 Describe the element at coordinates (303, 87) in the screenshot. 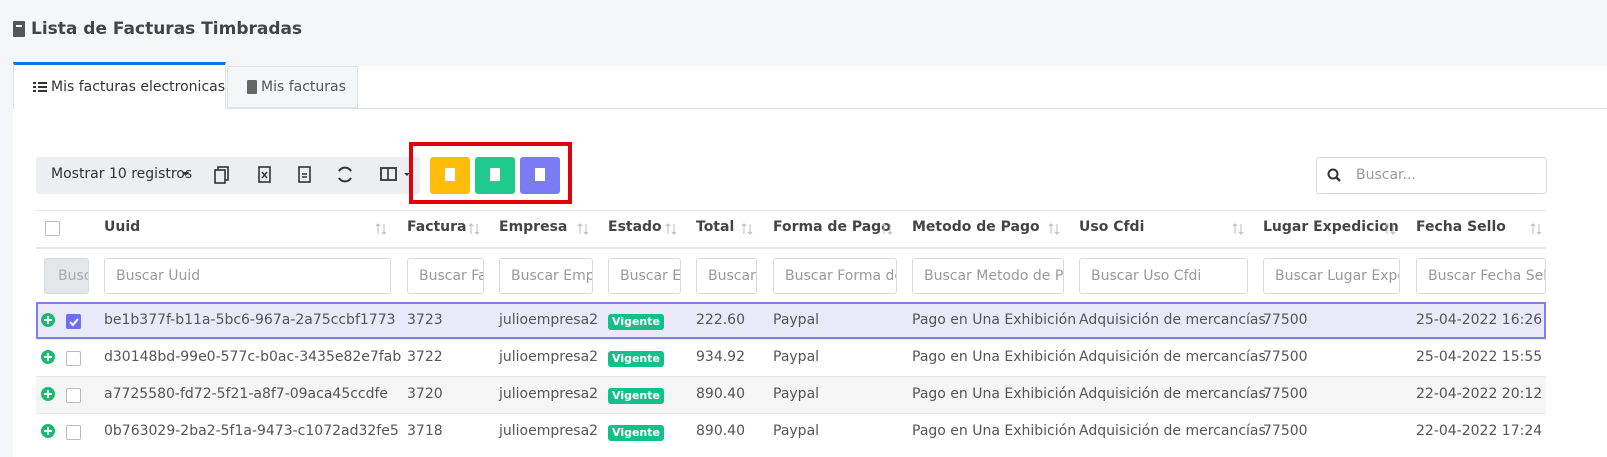

I see `tab-label: Mis facturas` at that location.